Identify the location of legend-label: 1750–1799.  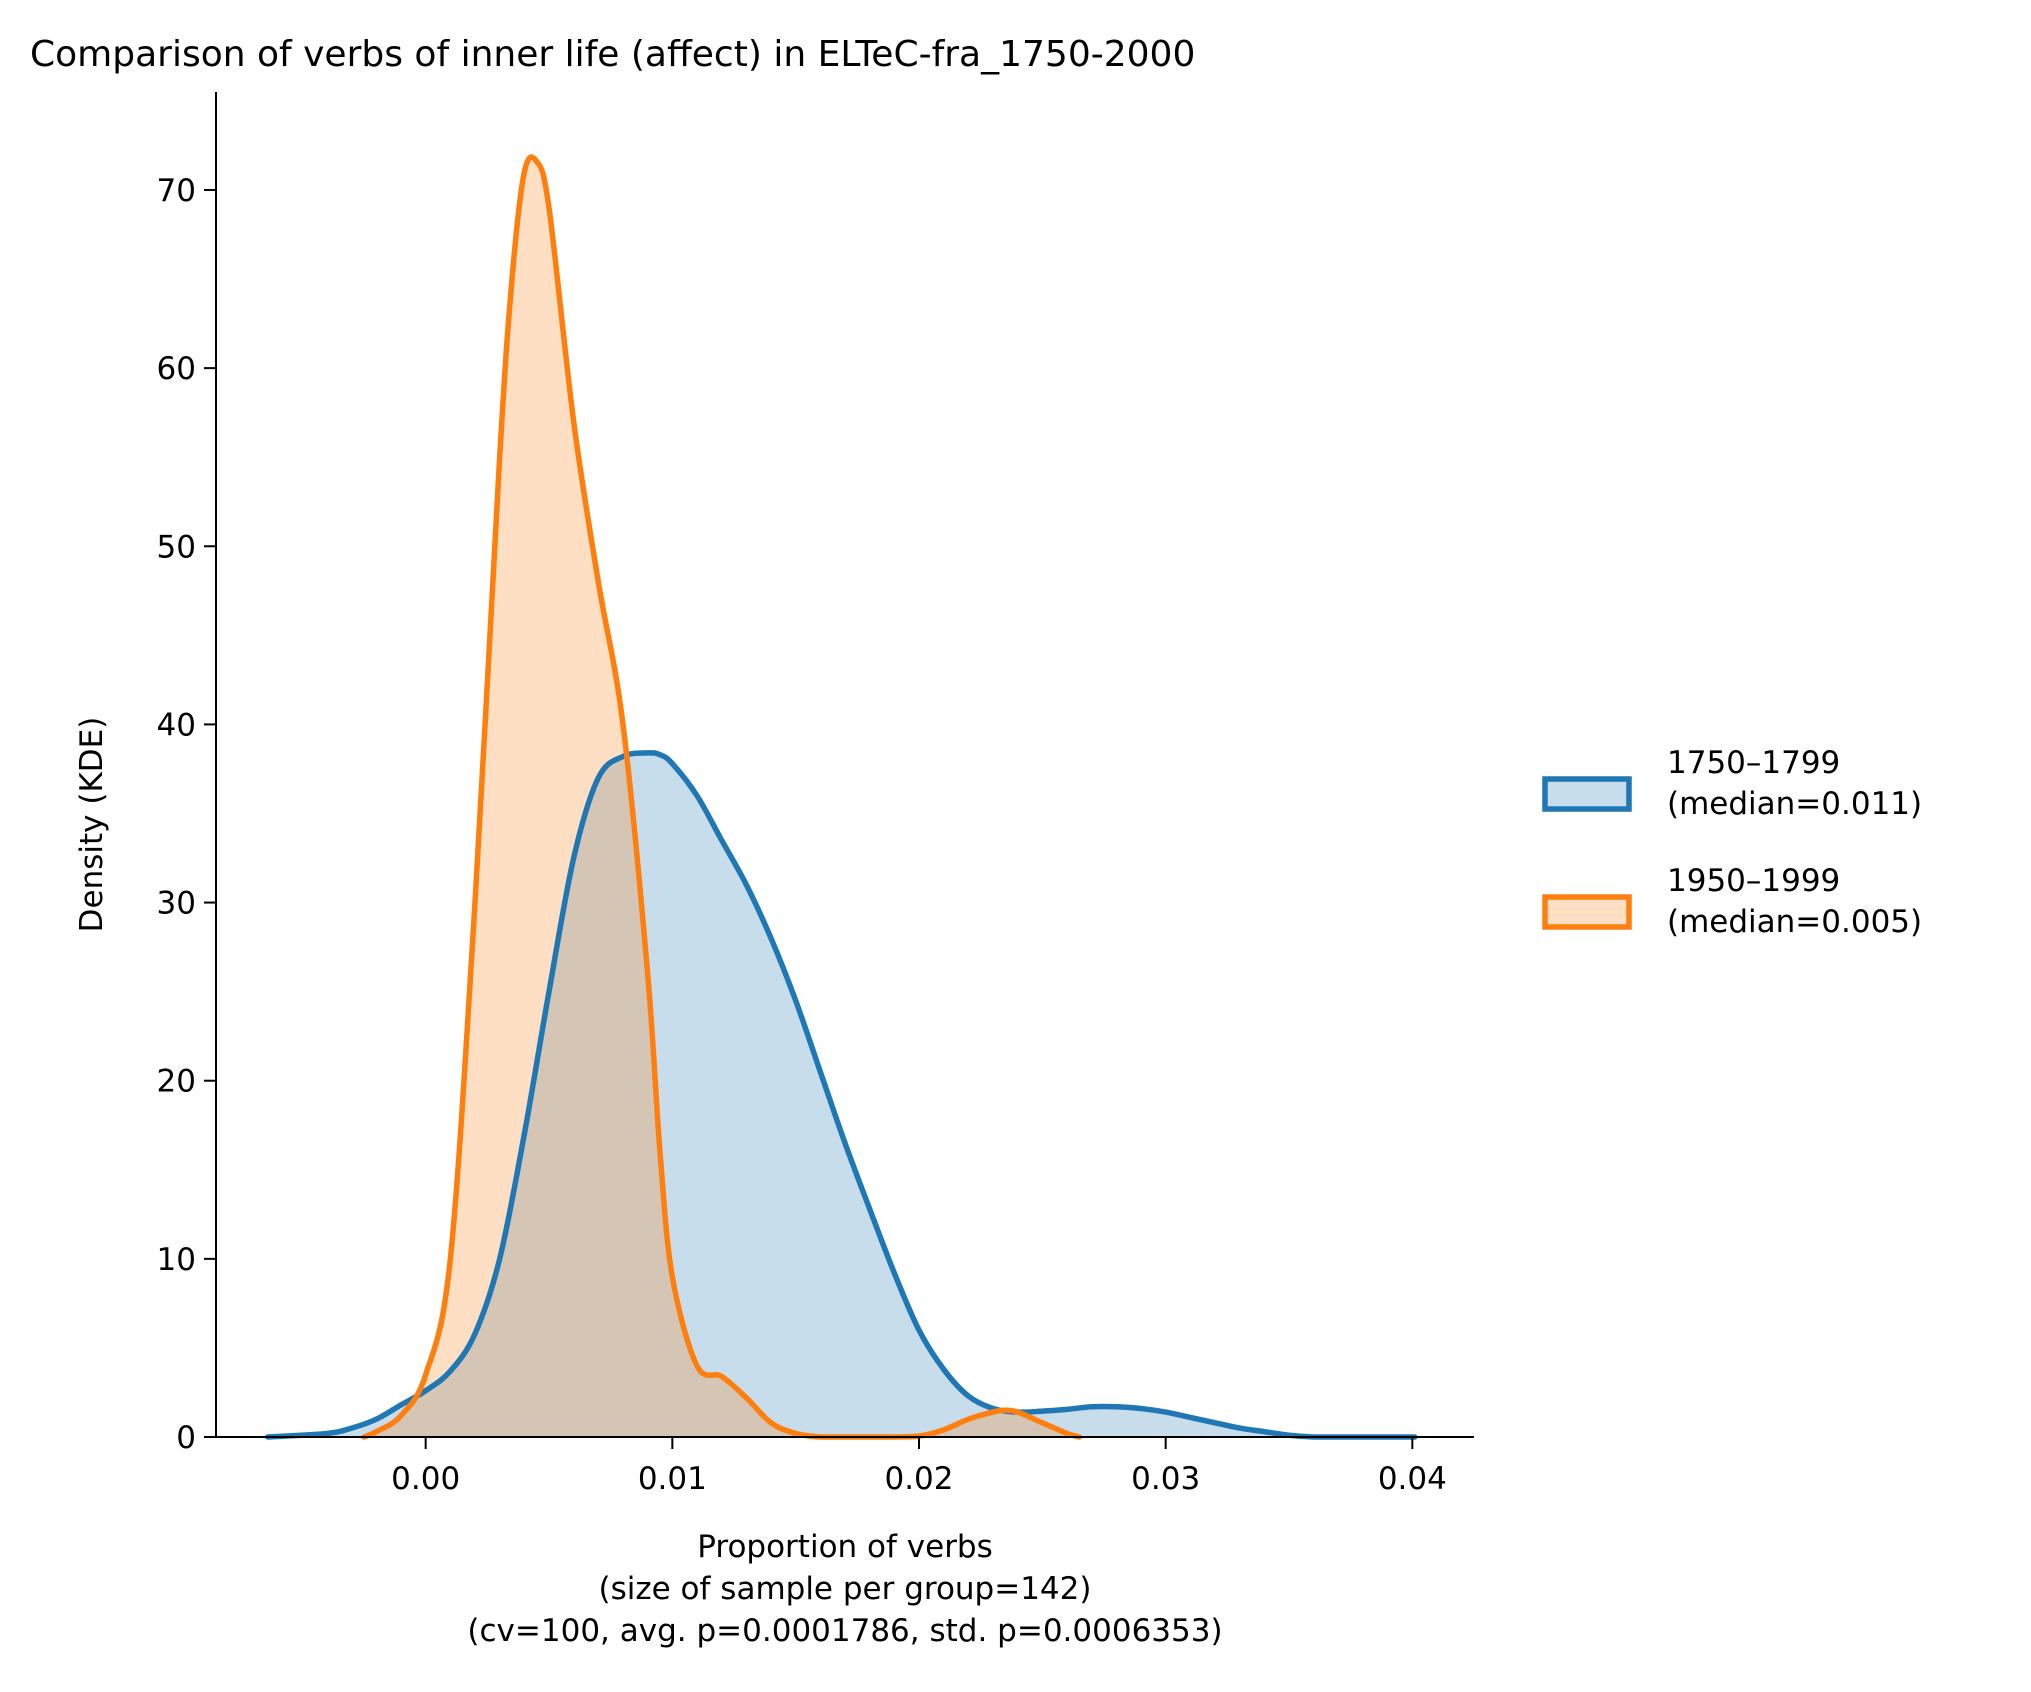
(1753, 763).